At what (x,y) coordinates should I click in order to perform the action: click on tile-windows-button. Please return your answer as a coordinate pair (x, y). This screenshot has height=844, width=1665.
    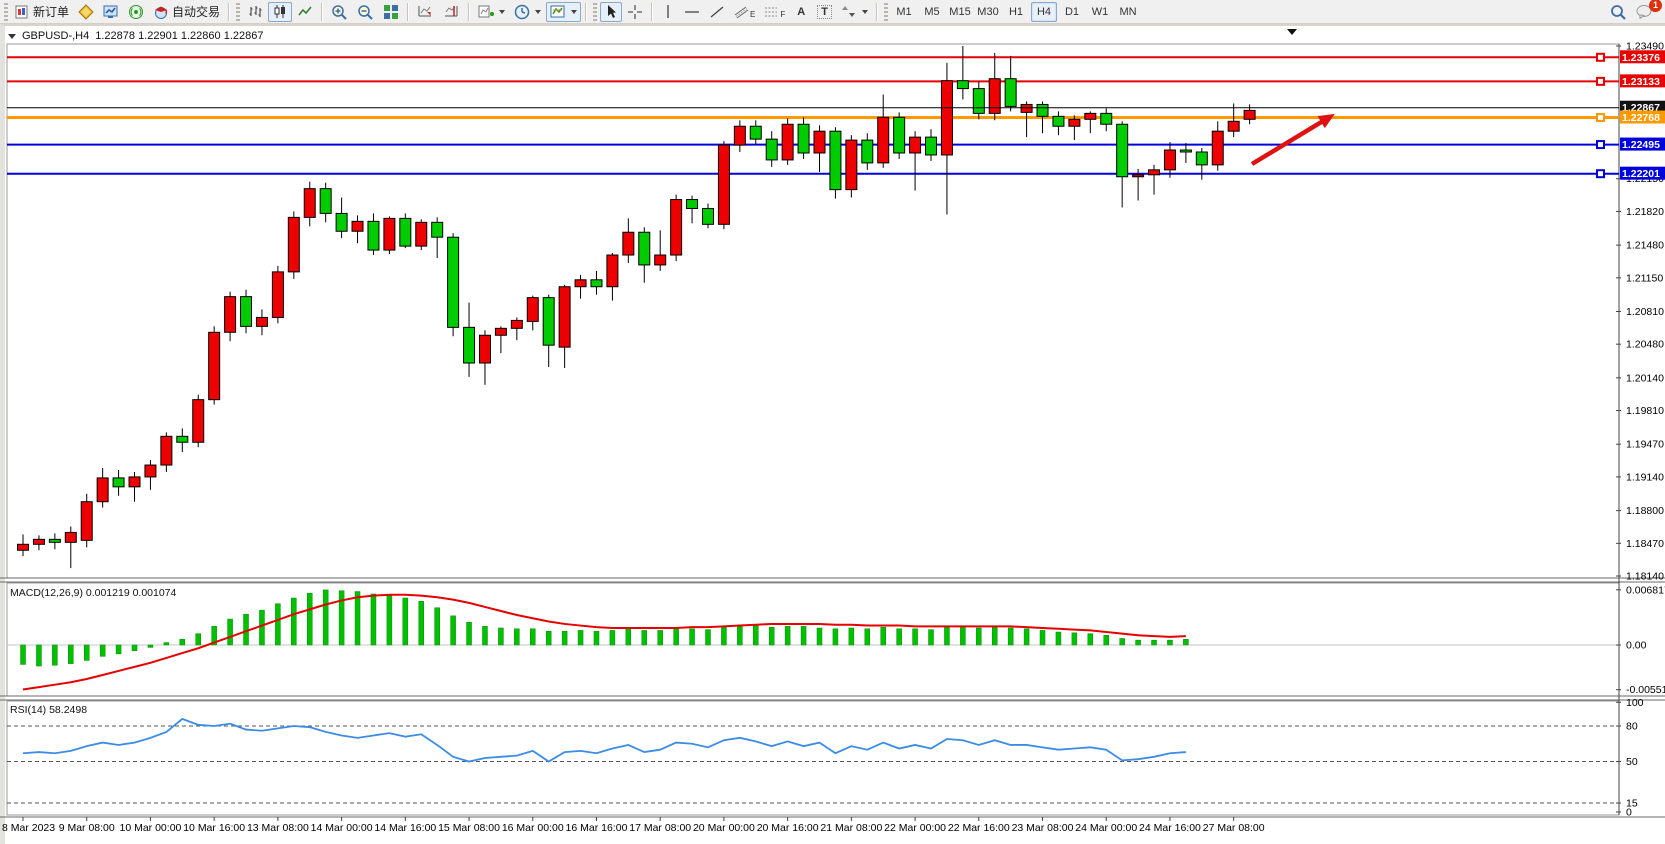
    Looking at the image, I should click on (391, 12).